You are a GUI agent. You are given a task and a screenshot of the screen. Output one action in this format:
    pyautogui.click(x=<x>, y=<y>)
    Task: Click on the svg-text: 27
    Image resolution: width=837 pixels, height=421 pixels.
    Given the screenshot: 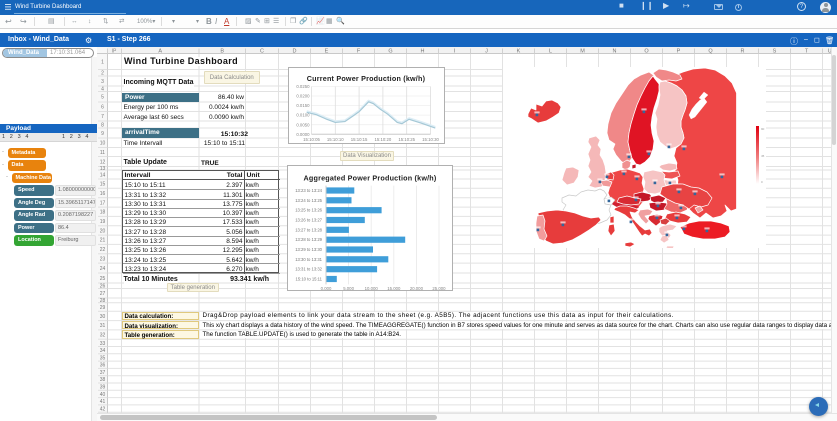 What is the action you would take?
    pyautogui.click(x=103, y=294)
    